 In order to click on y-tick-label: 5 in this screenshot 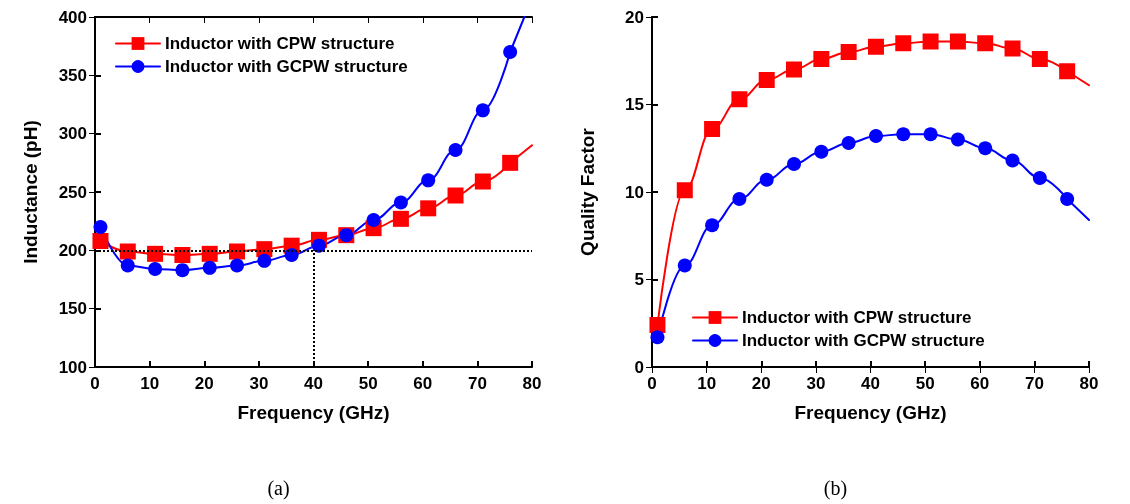, I will do `click(639, 279)`.